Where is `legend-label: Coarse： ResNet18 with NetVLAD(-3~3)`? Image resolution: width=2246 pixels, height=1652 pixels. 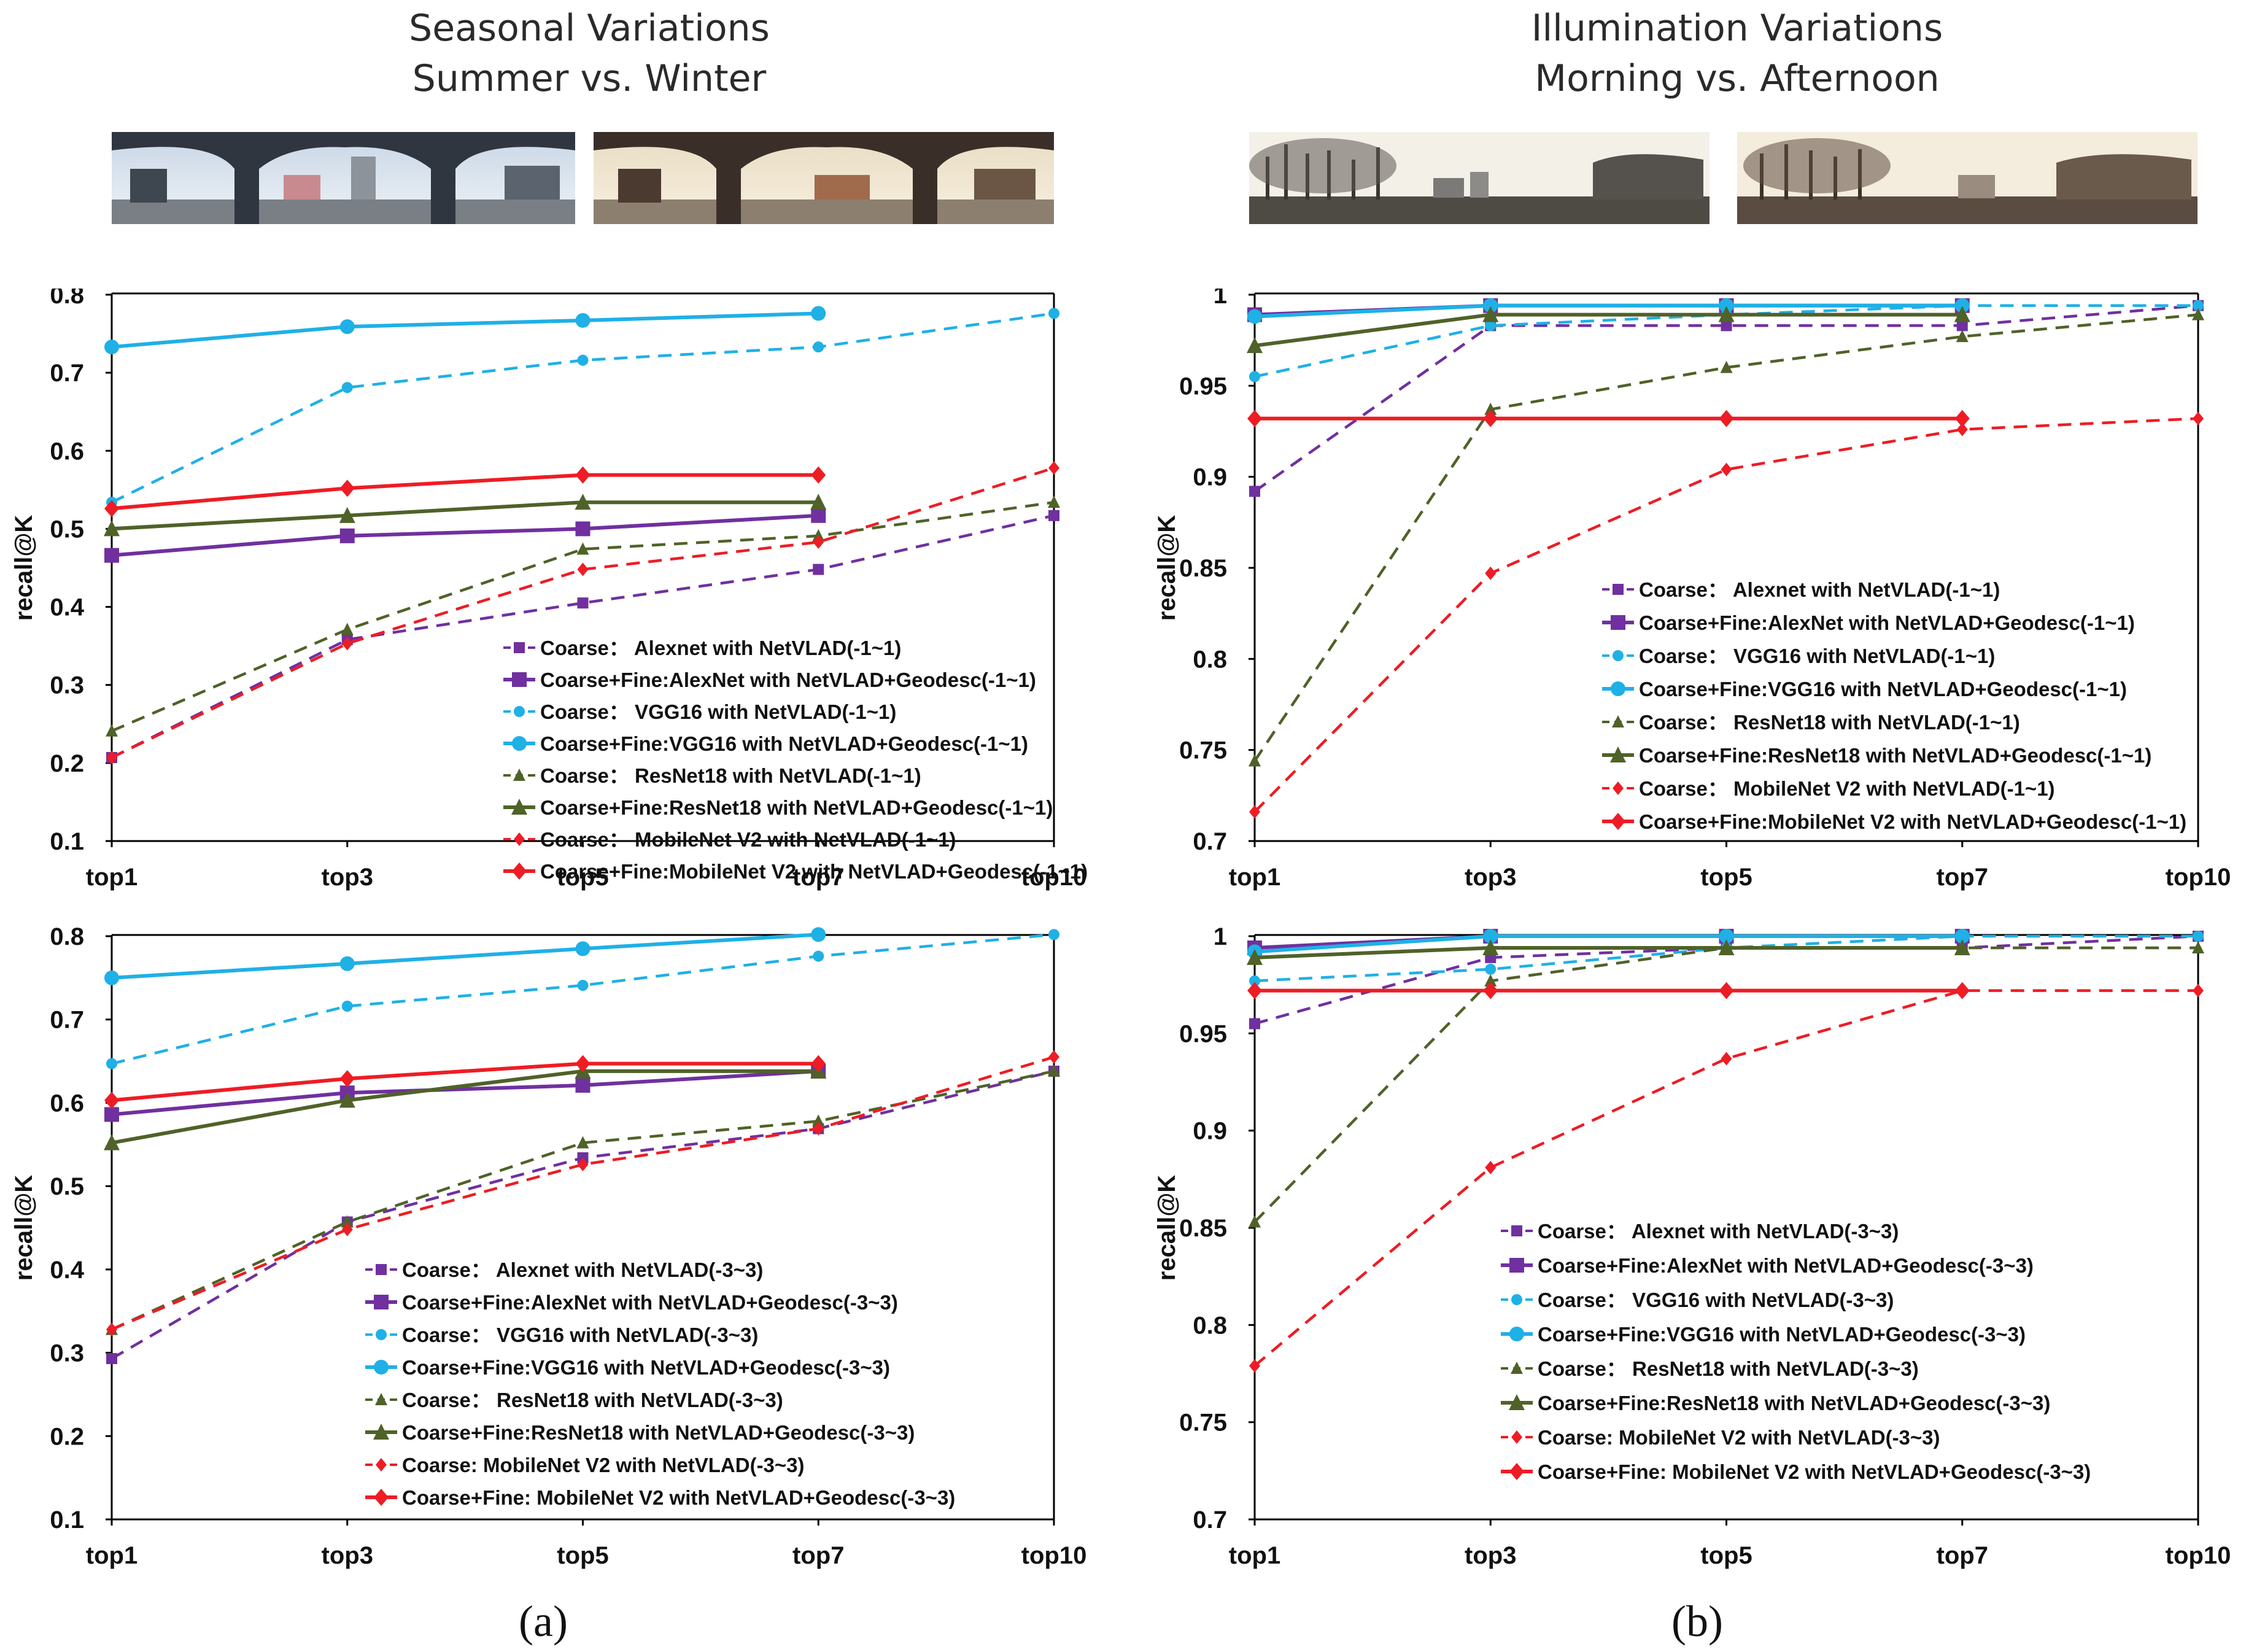 legend-label: Coarse： ResNet18 with NetVLAD(-3~3) is located at coordinates (592, 1400).